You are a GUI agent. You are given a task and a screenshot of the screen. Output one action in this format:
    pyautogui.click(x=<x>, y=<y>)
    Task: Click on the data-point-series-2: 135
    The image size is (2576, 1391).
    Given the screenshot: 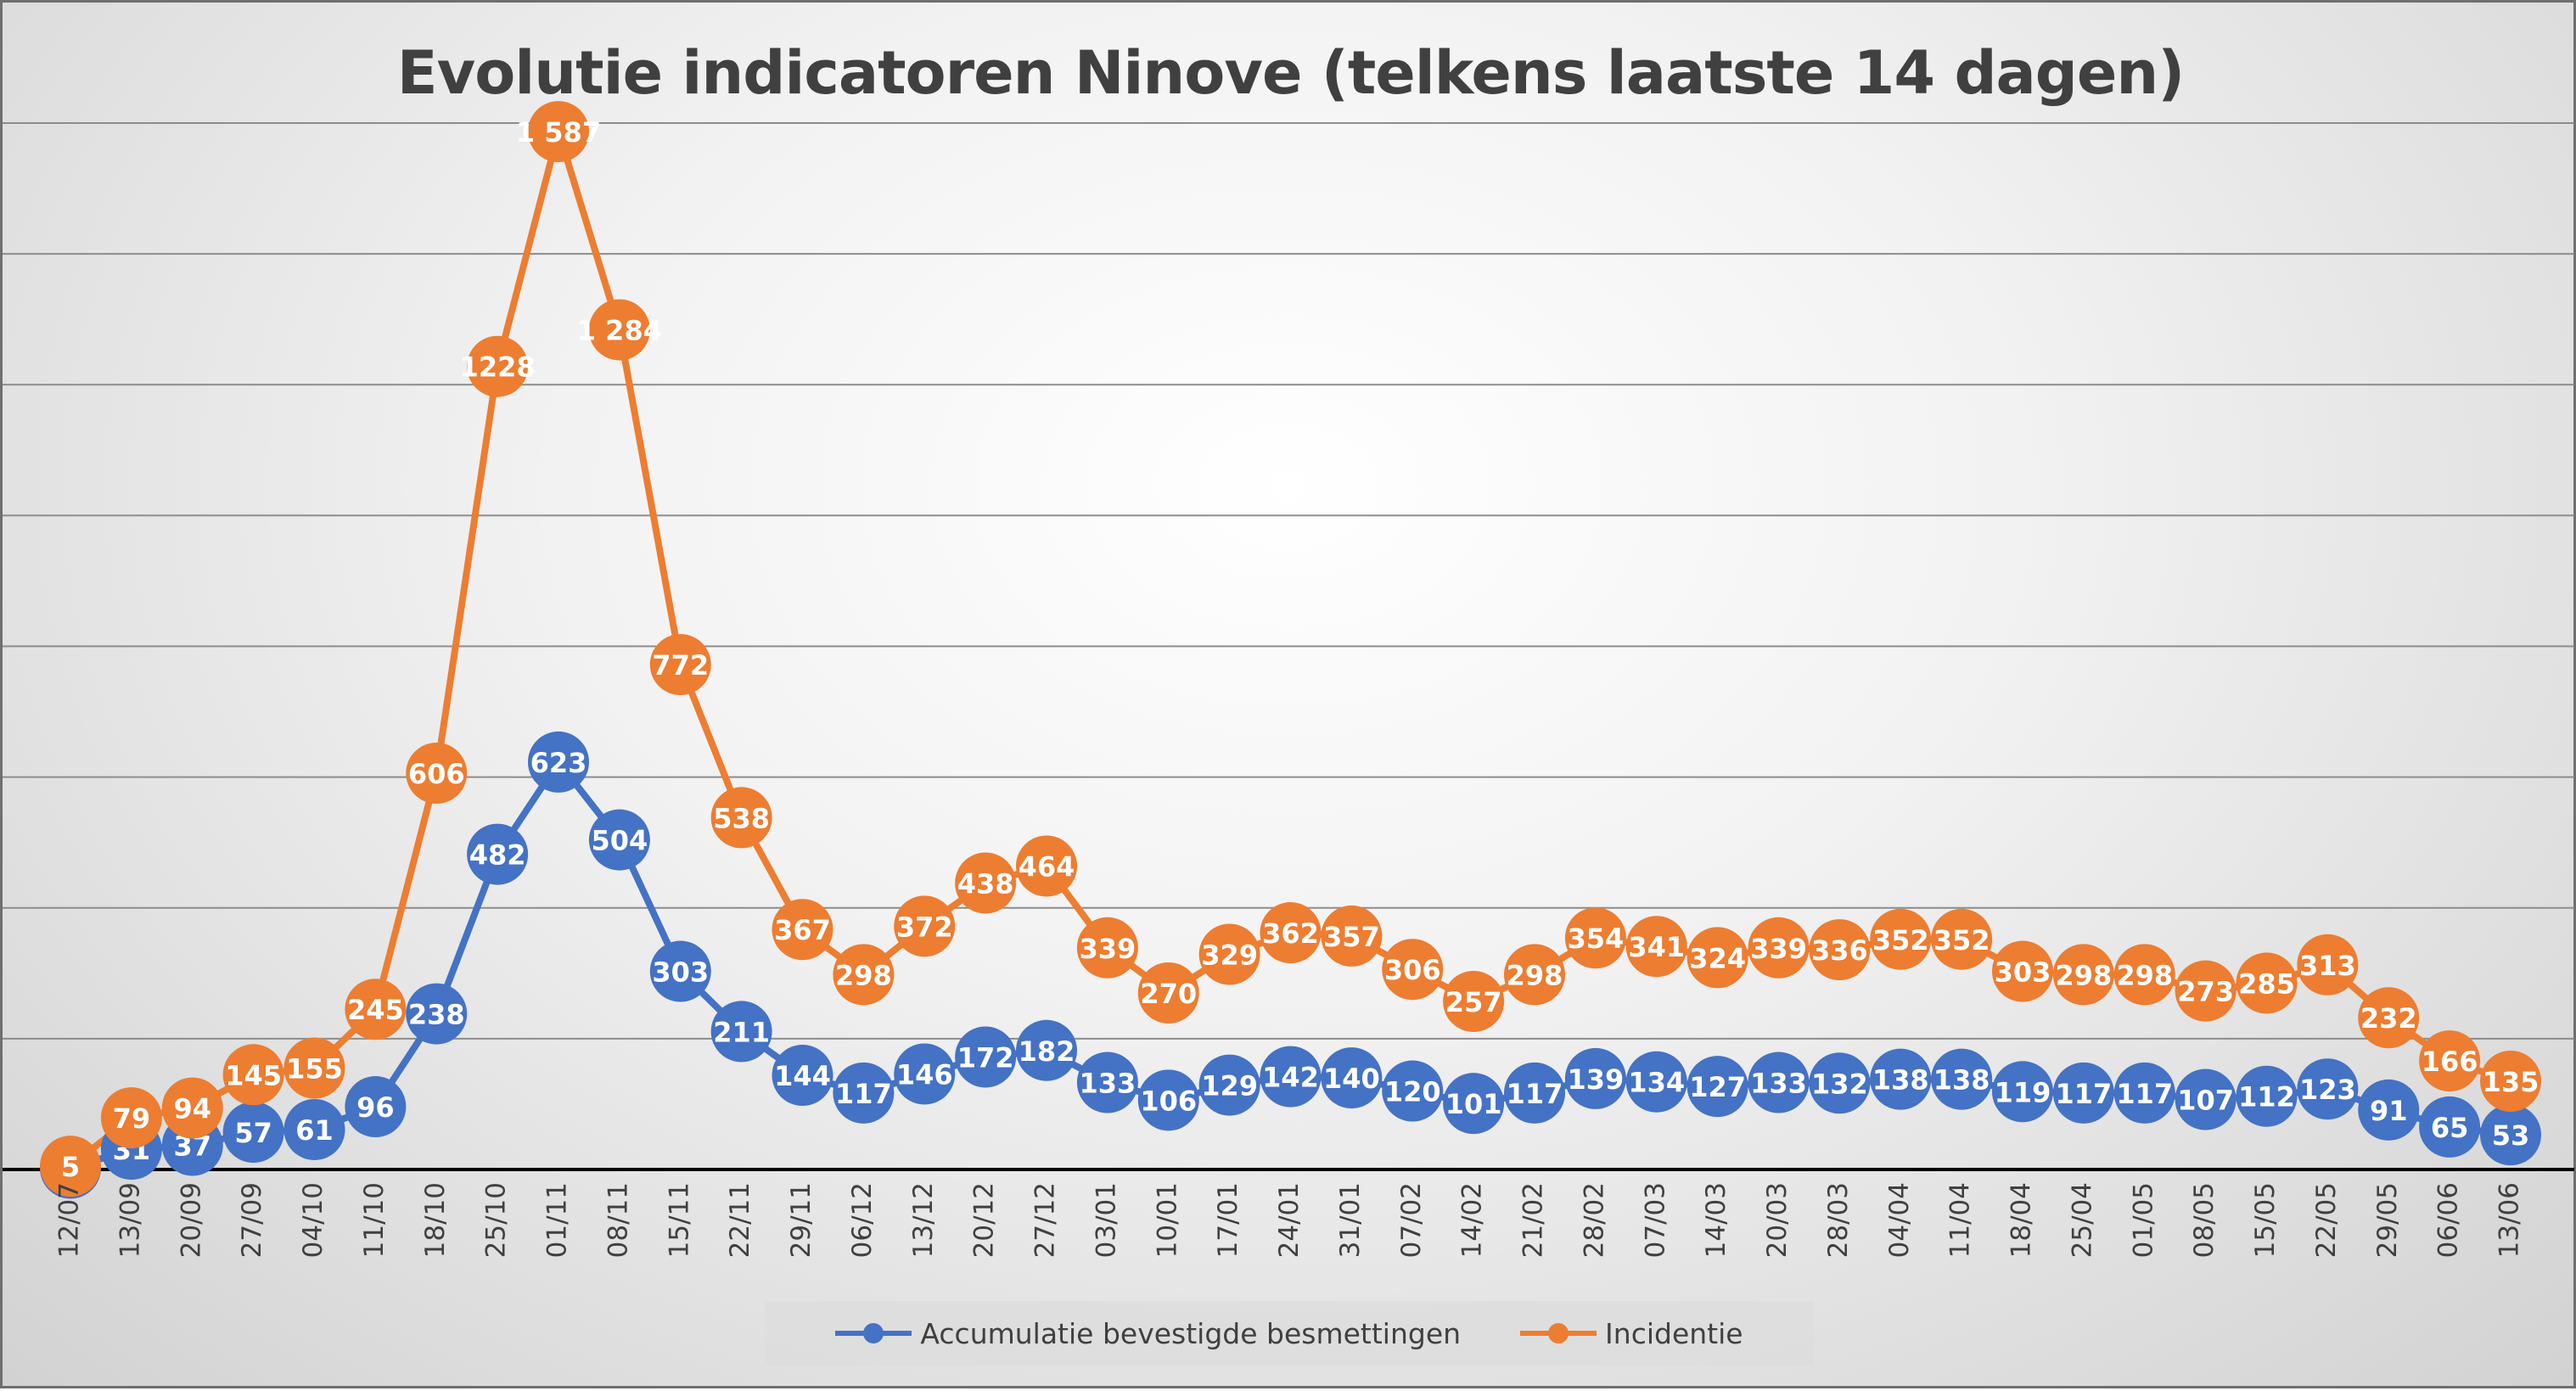 What is the action you would take?
    pyautogui.click(x=2510, y=1081)
    